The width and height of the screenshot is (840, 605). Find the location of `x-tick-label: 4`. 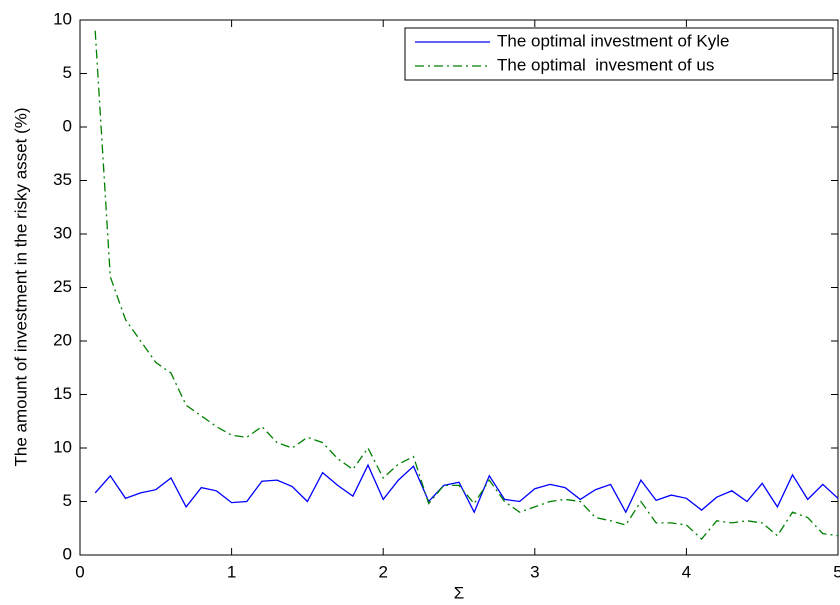

x-tick-label: 4 is located at coordinates (686, 571).